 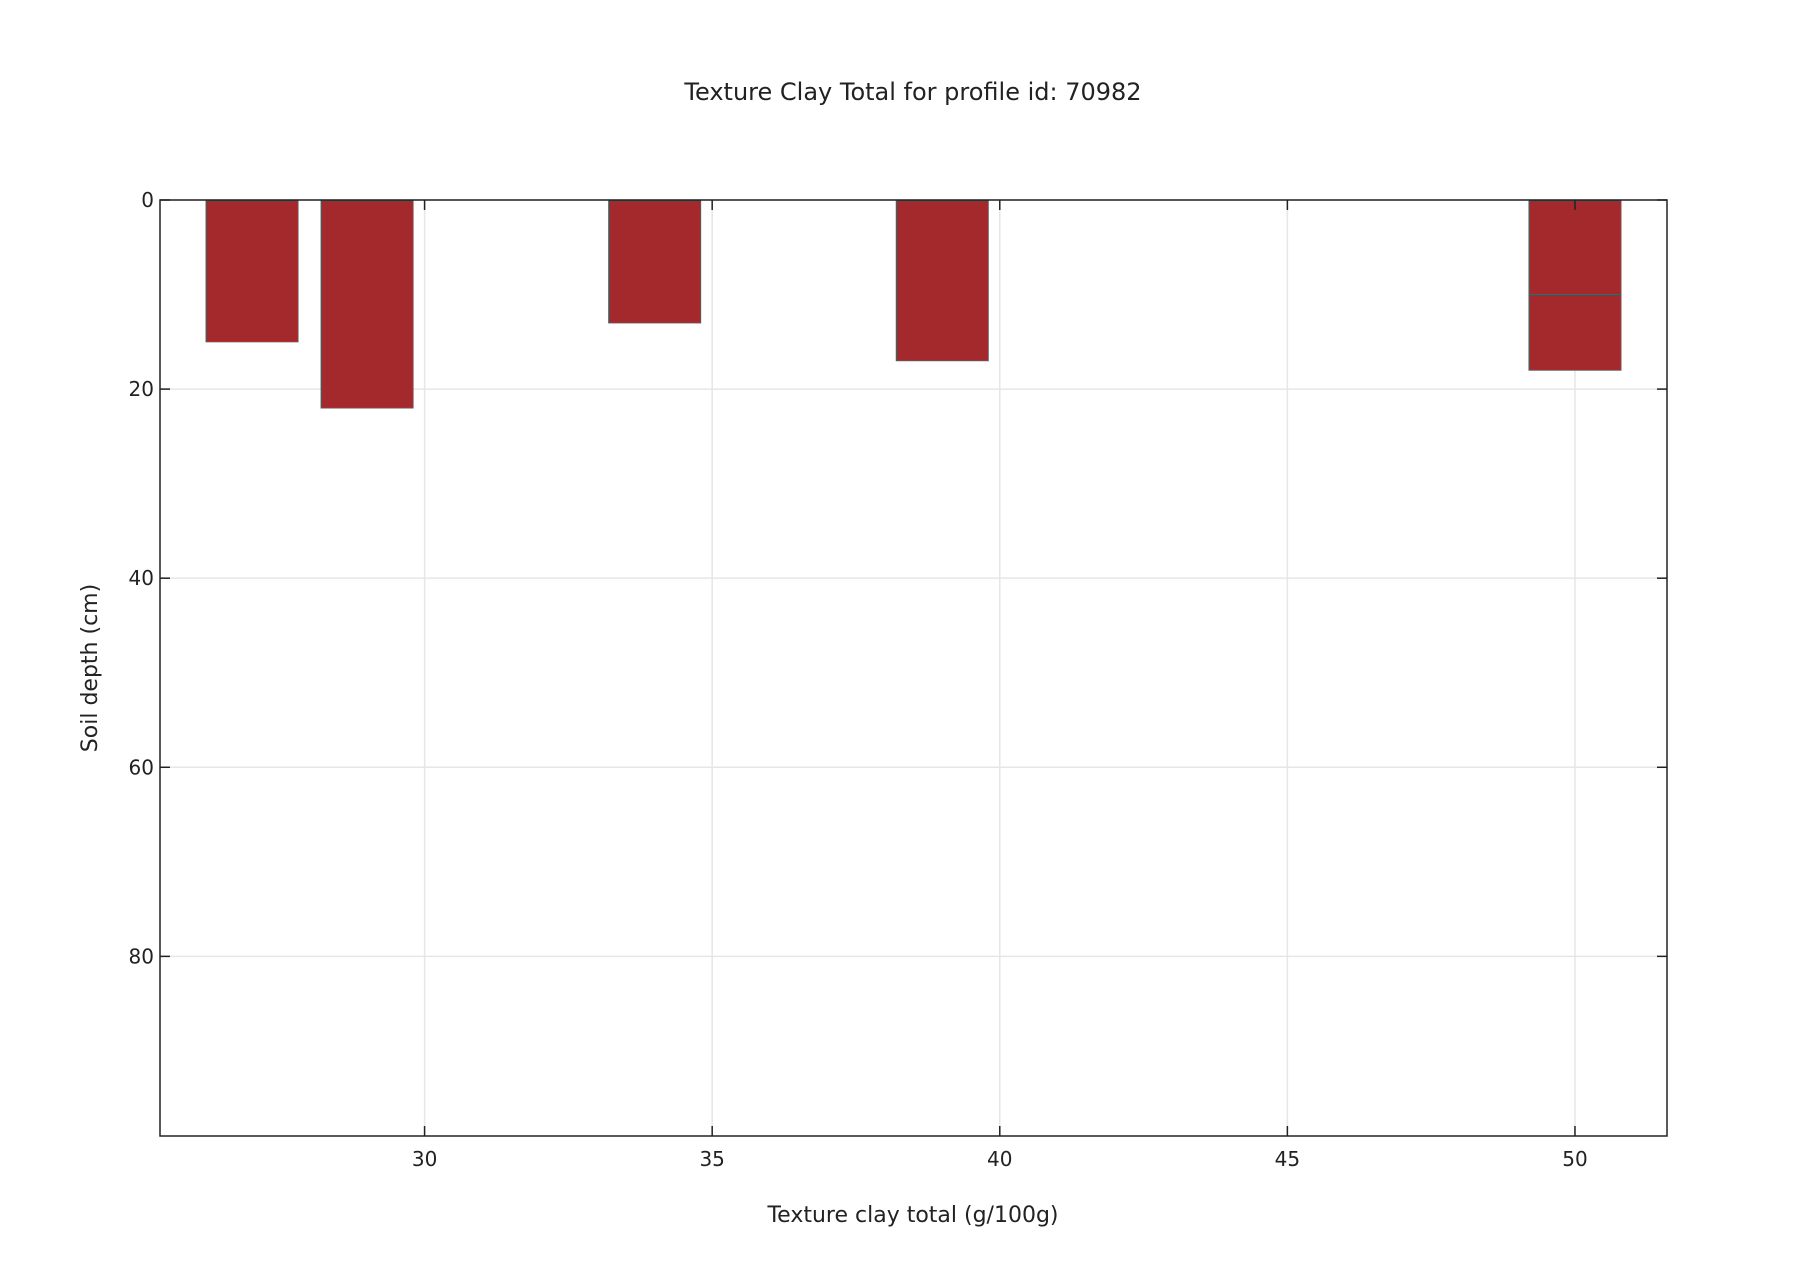 I want to click on y-tick-label: 60, so click(x=141, y=767).